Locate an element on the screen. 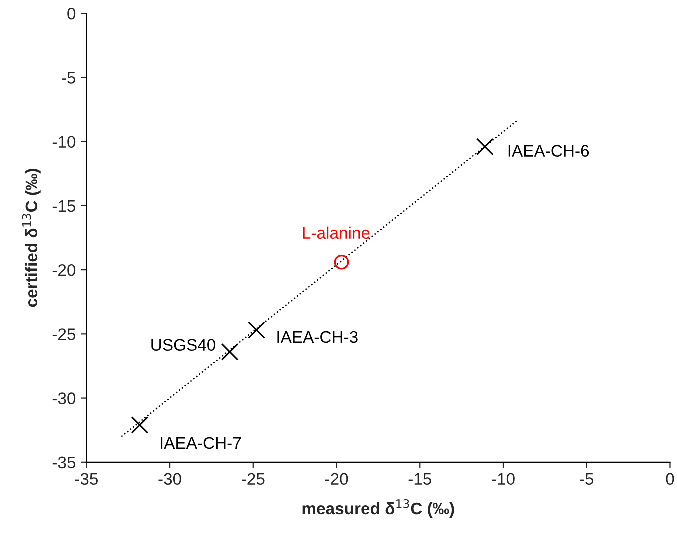 The image size is (677, 544). x-tick-label: -35 is located at coordinates (86, 479).